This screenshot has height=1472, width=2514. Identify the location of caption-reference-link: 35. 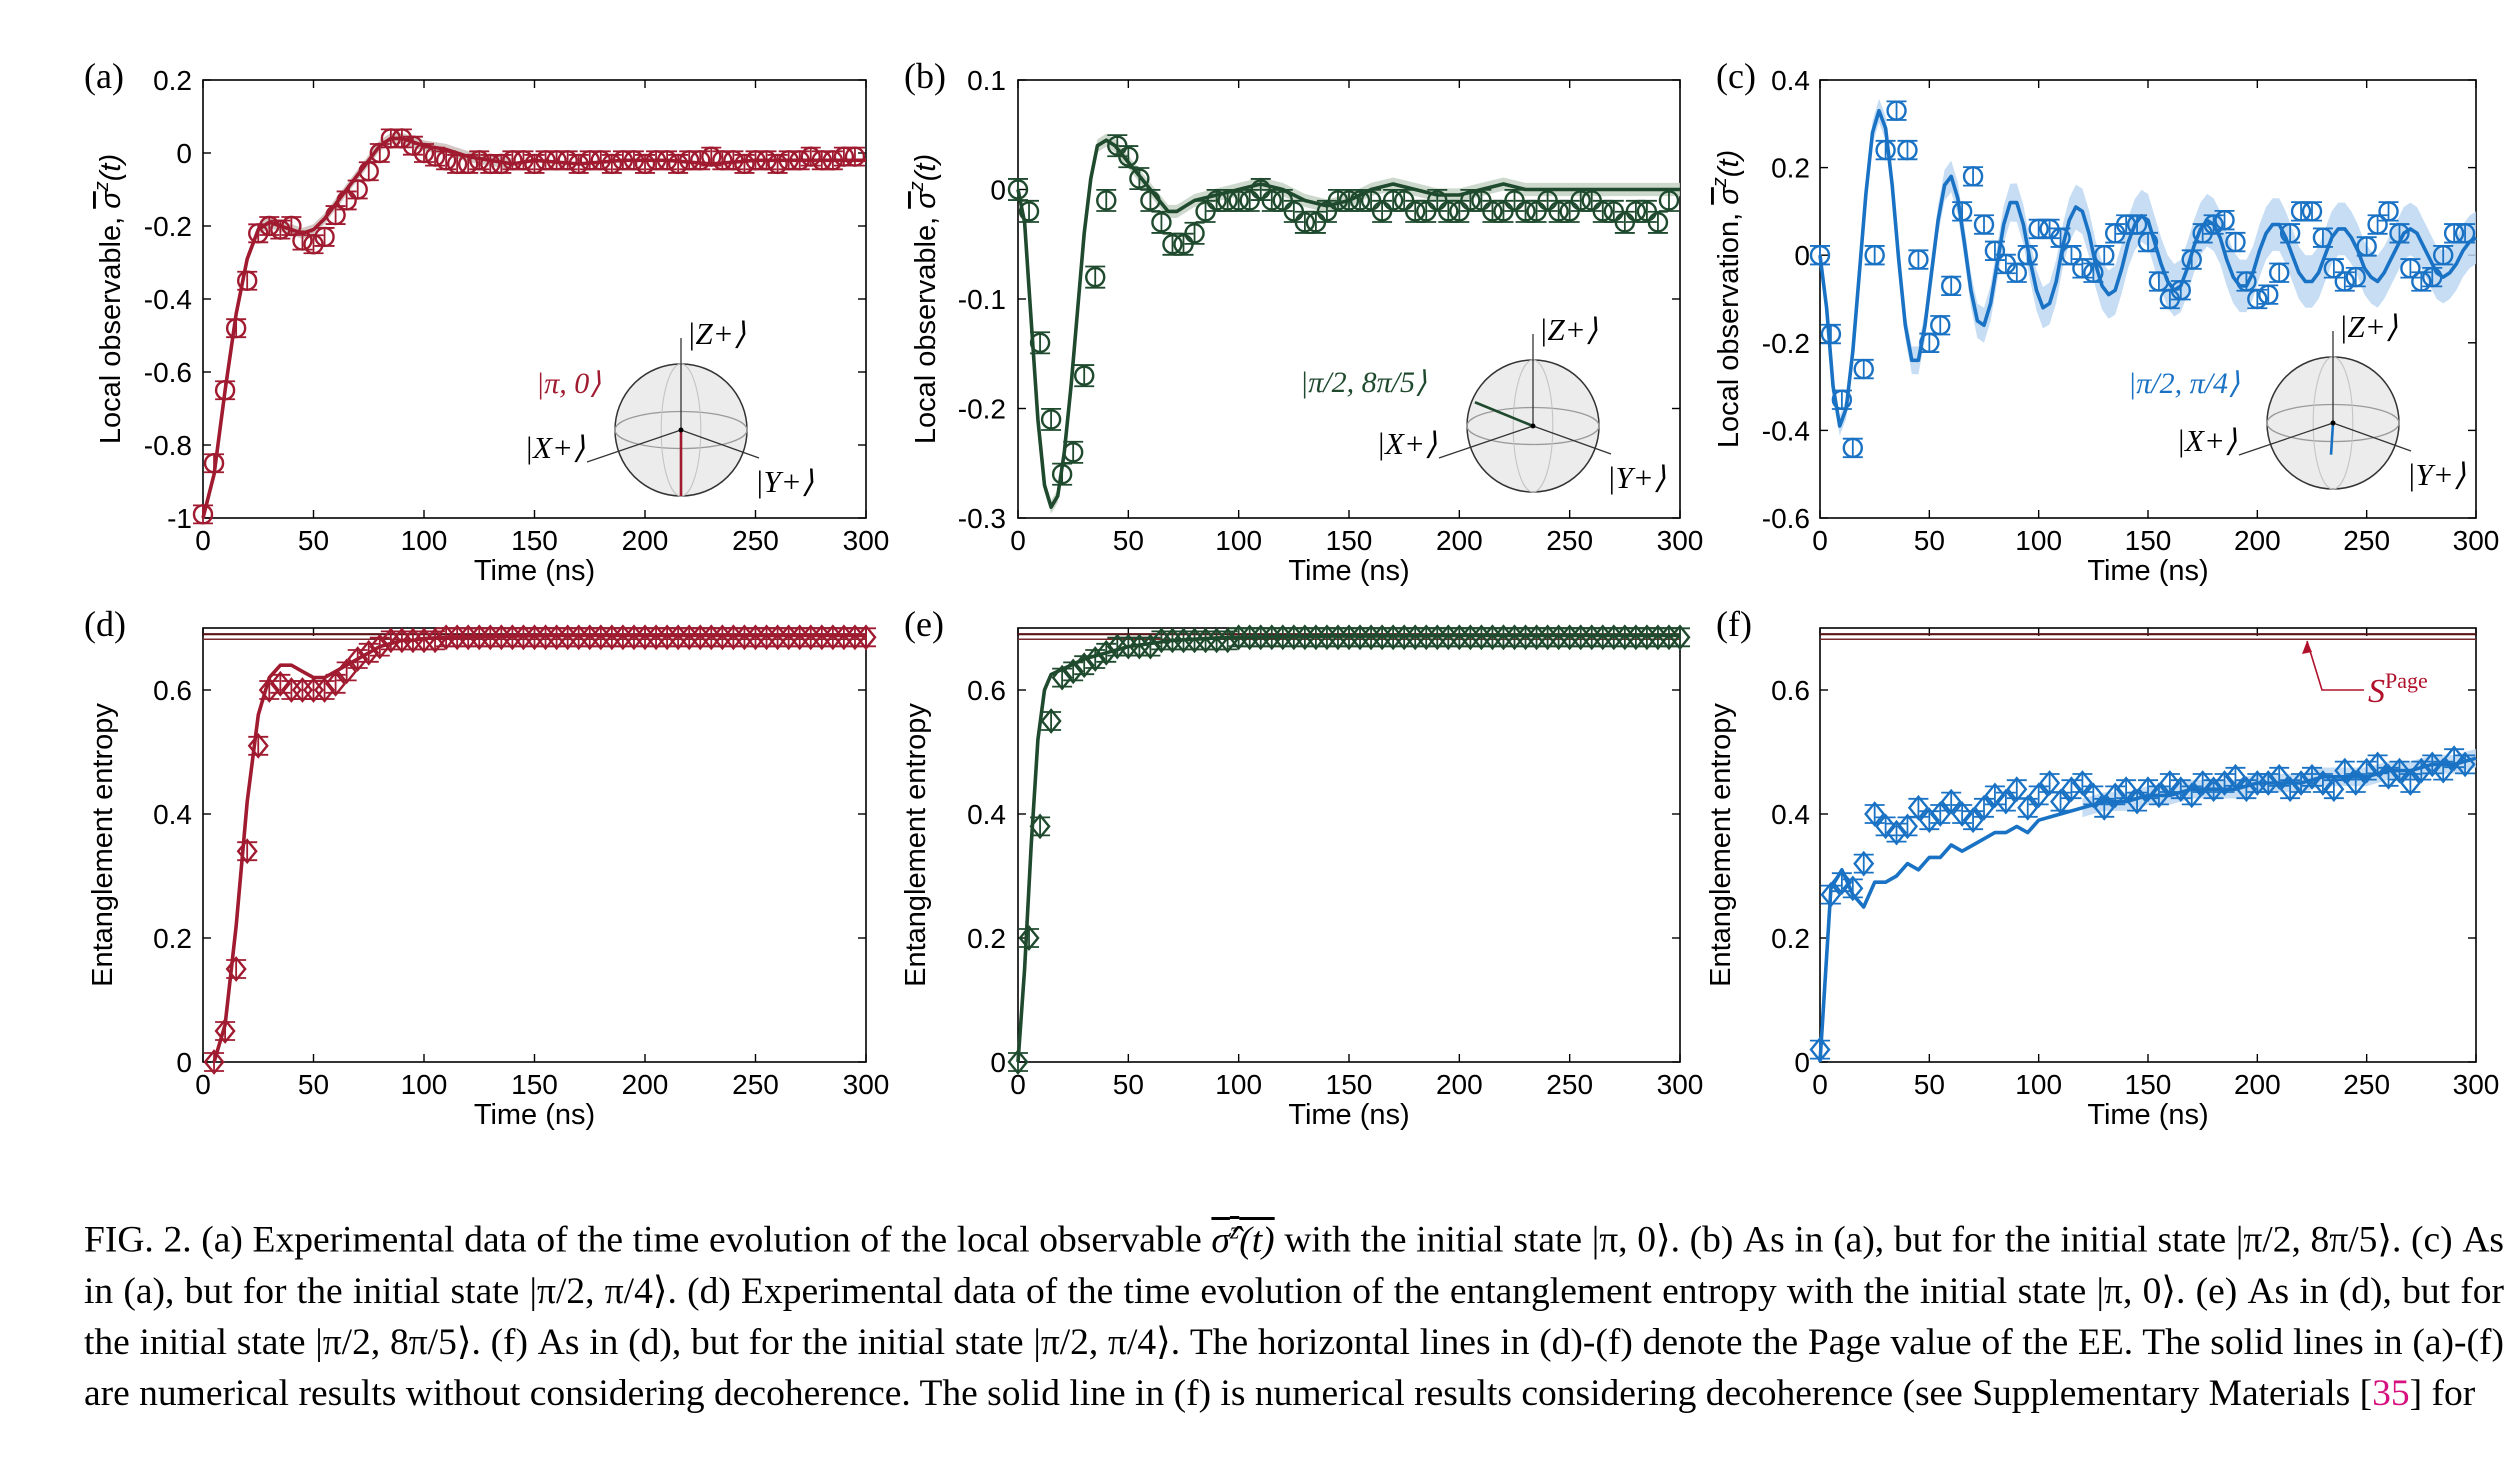
(2391, 1393).